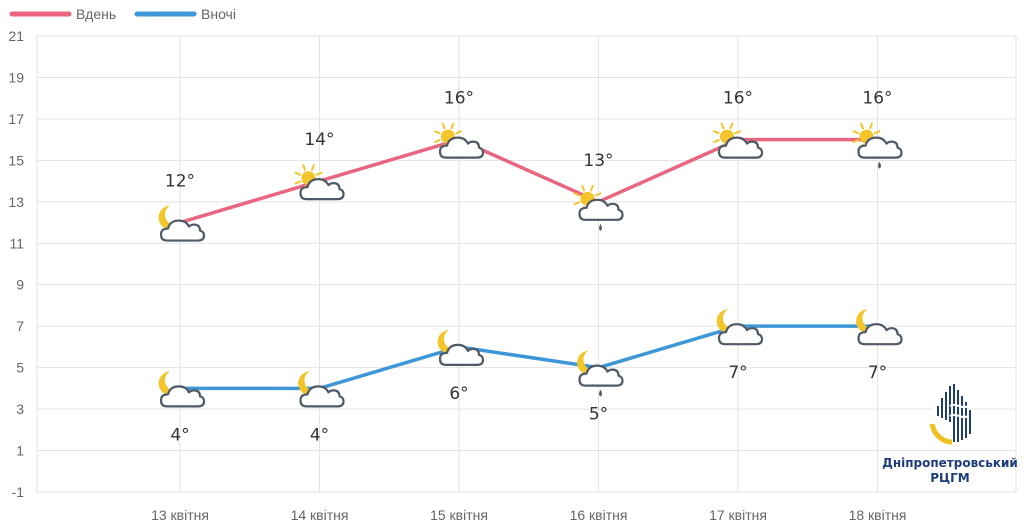 This screenshot has height=527, width=1024. I want to click on y-tick-label: 7, so click(20, 326).